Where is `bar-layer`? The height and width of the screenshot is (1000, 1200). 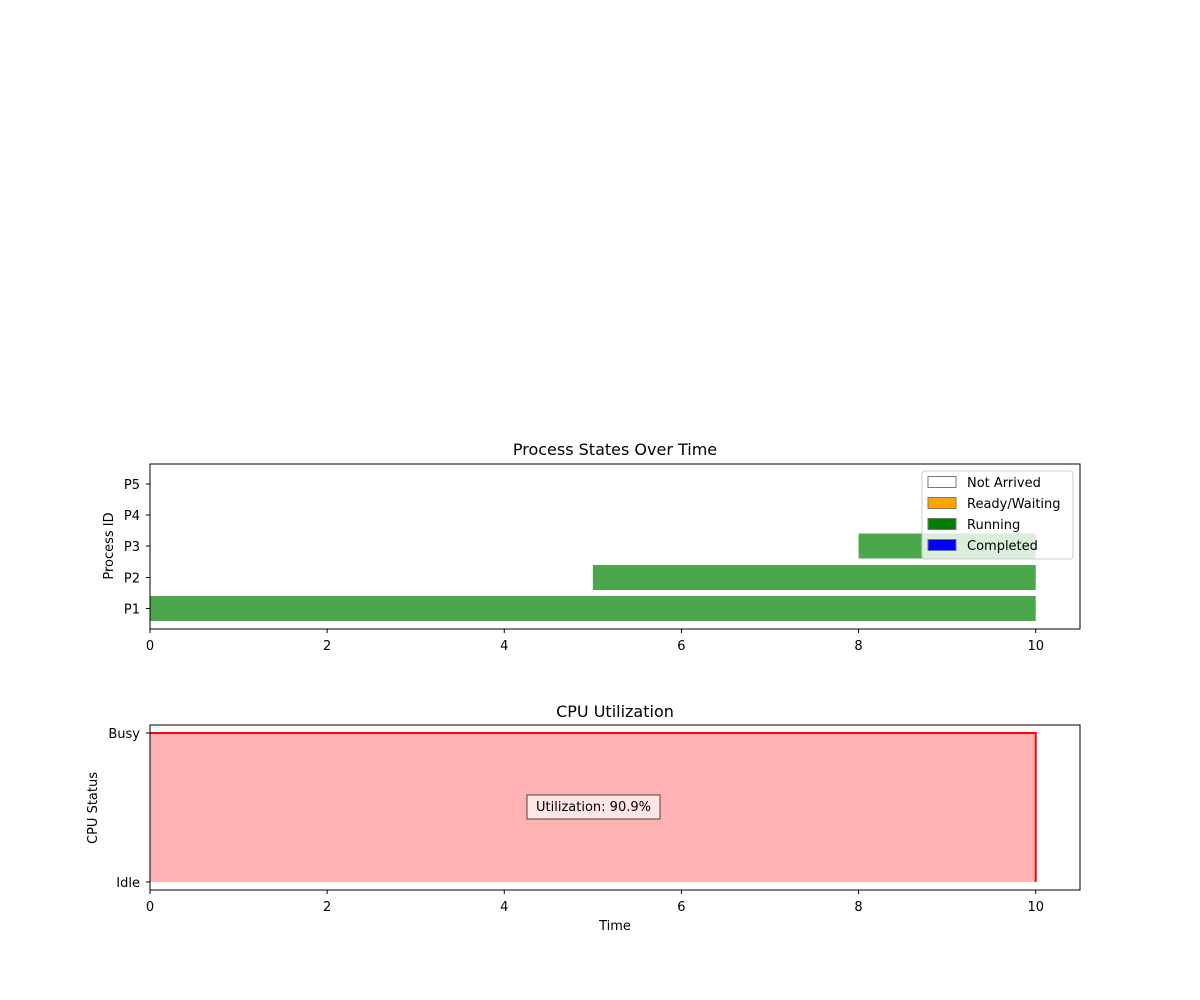 bar-layer is located at coordinates (593, 577).